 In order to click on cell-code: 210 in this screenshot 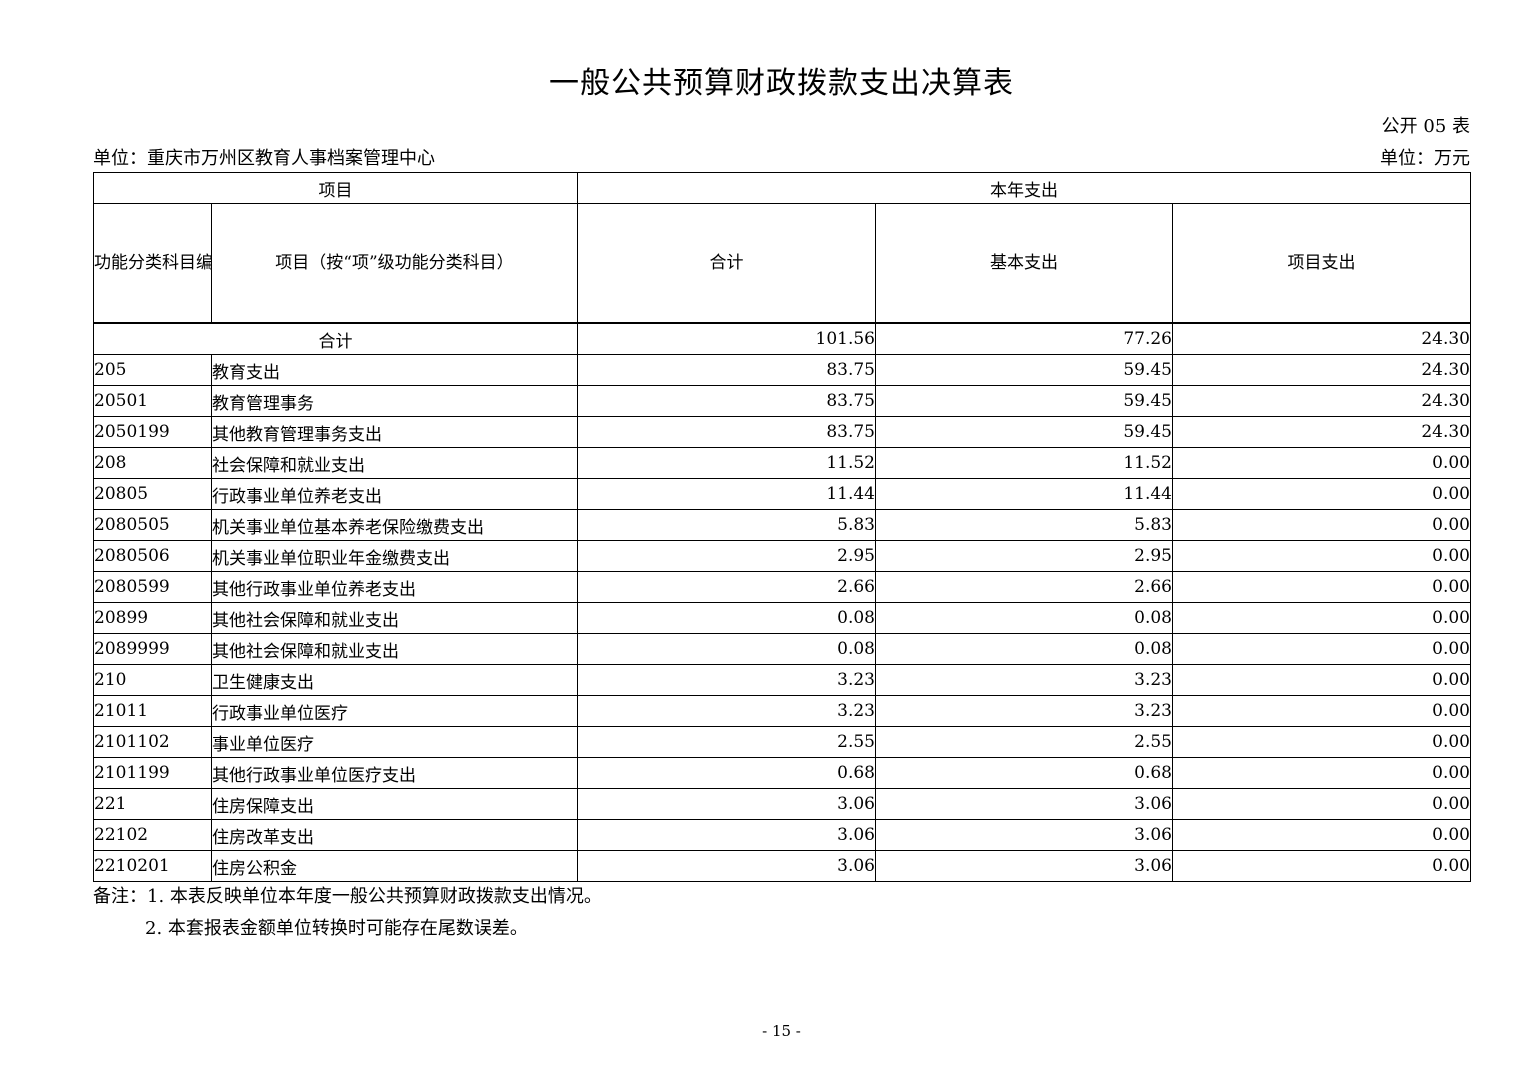, I will do `click(152, 680)`.